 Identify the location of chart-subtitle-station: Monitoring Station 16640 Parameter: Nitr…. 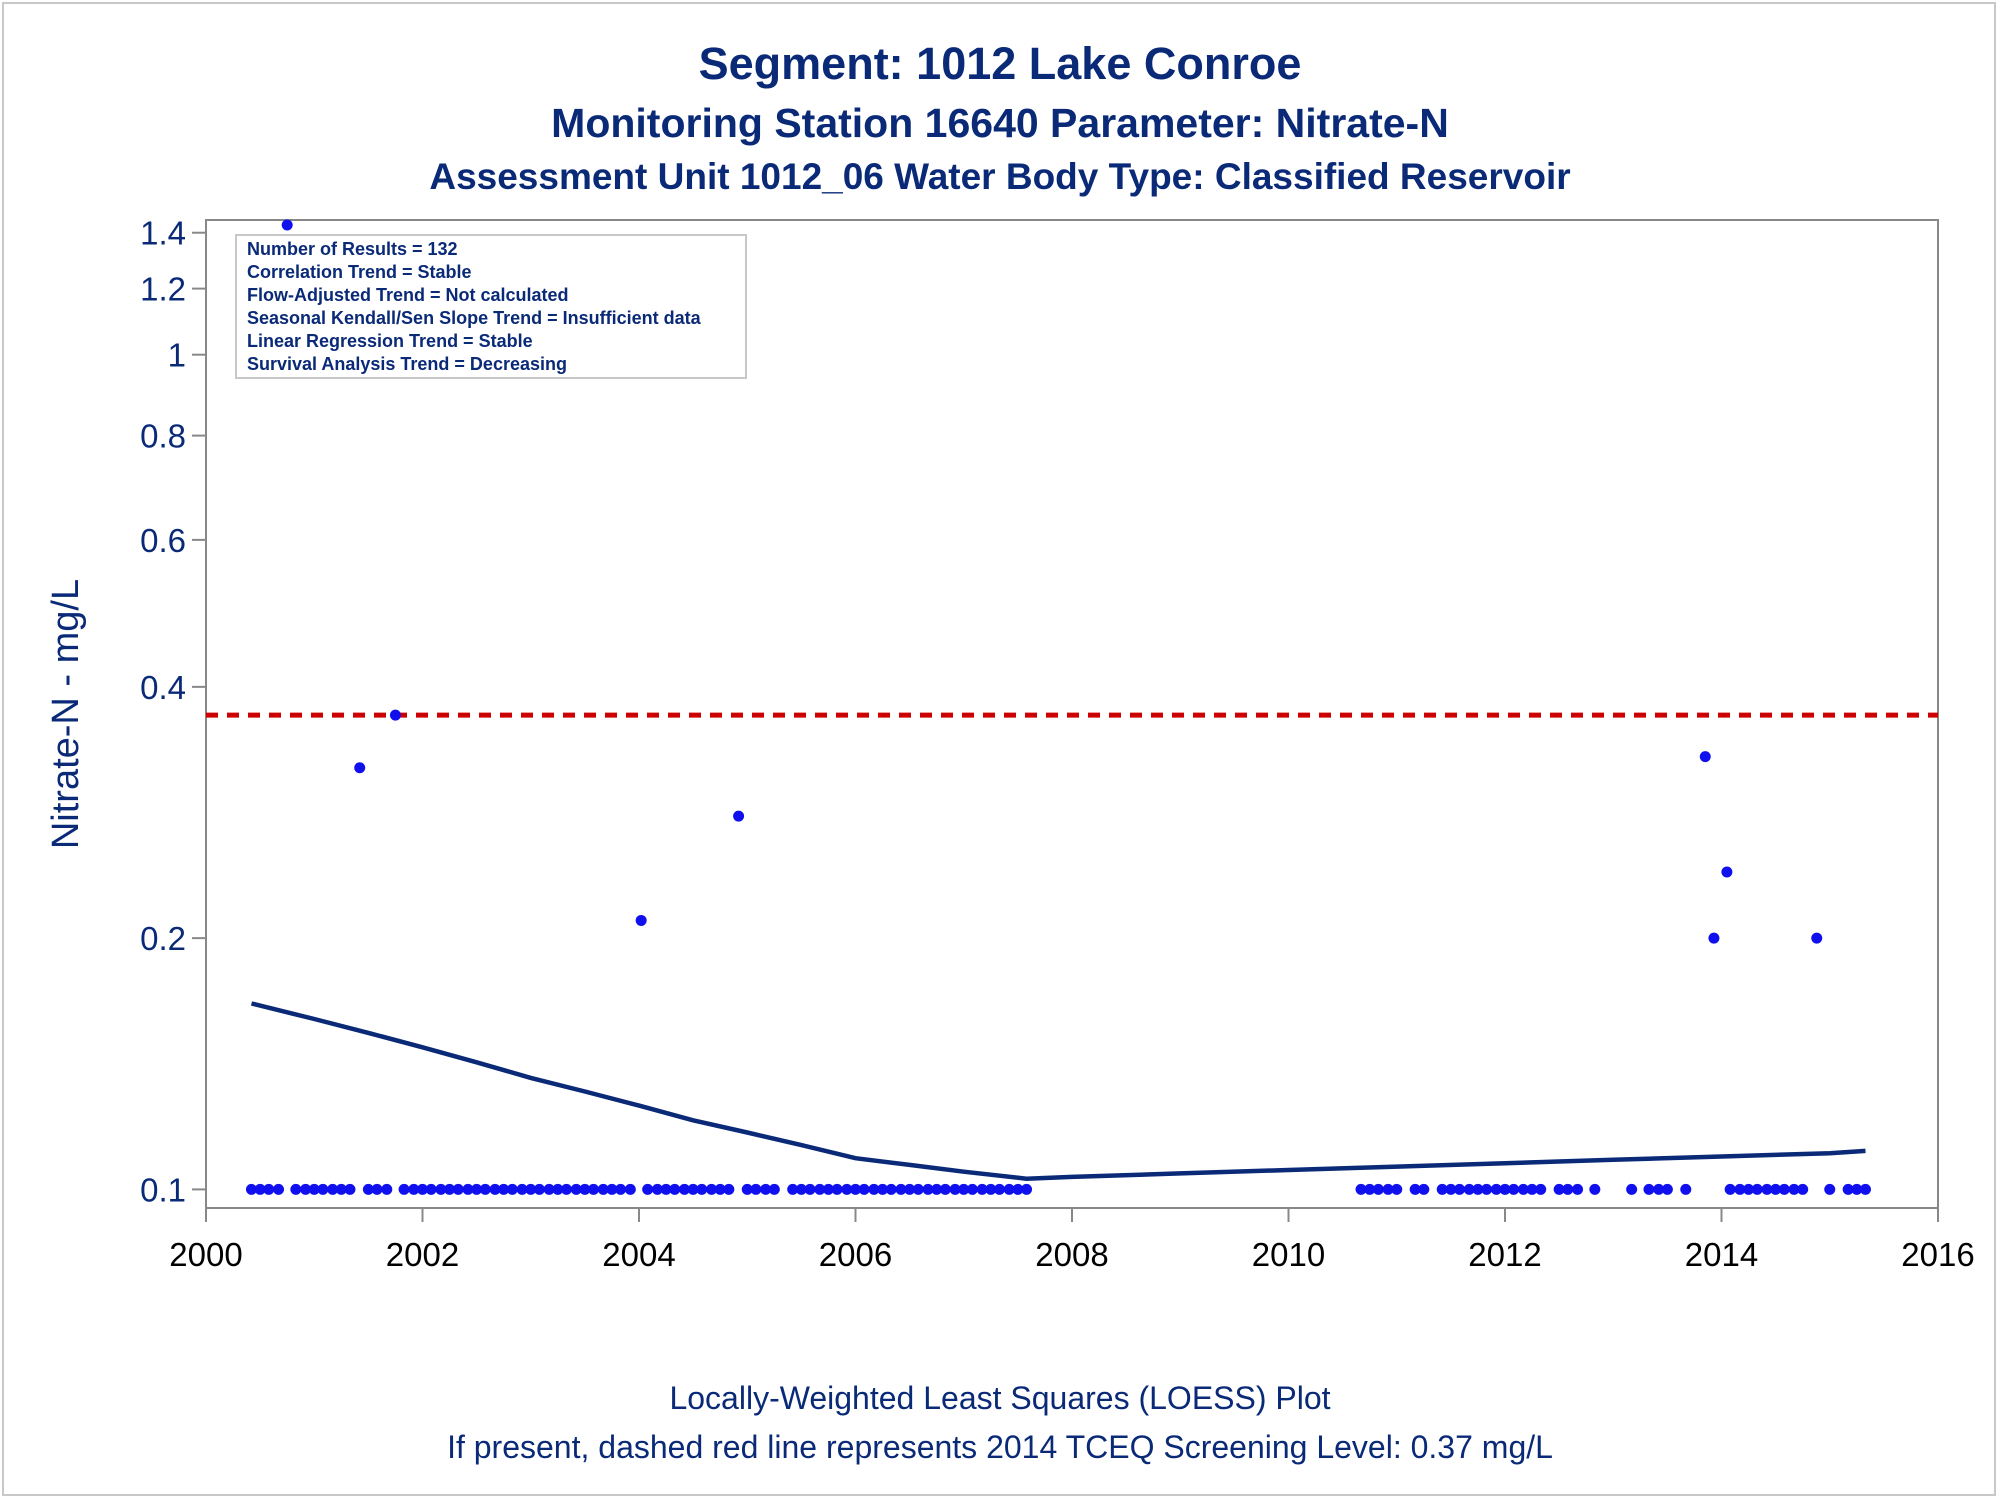
(1000, 123).